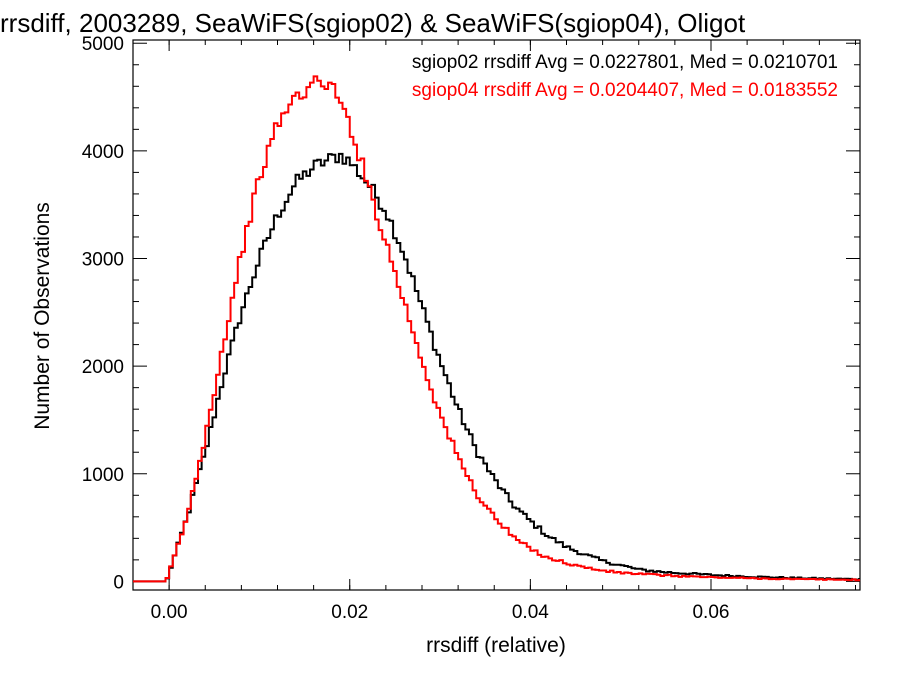 The height and width of the screenshot is (675, 900). Describe the element at coordinates (103, 44) in the screenshot. I see `y-tick-label: 5000` at that location.